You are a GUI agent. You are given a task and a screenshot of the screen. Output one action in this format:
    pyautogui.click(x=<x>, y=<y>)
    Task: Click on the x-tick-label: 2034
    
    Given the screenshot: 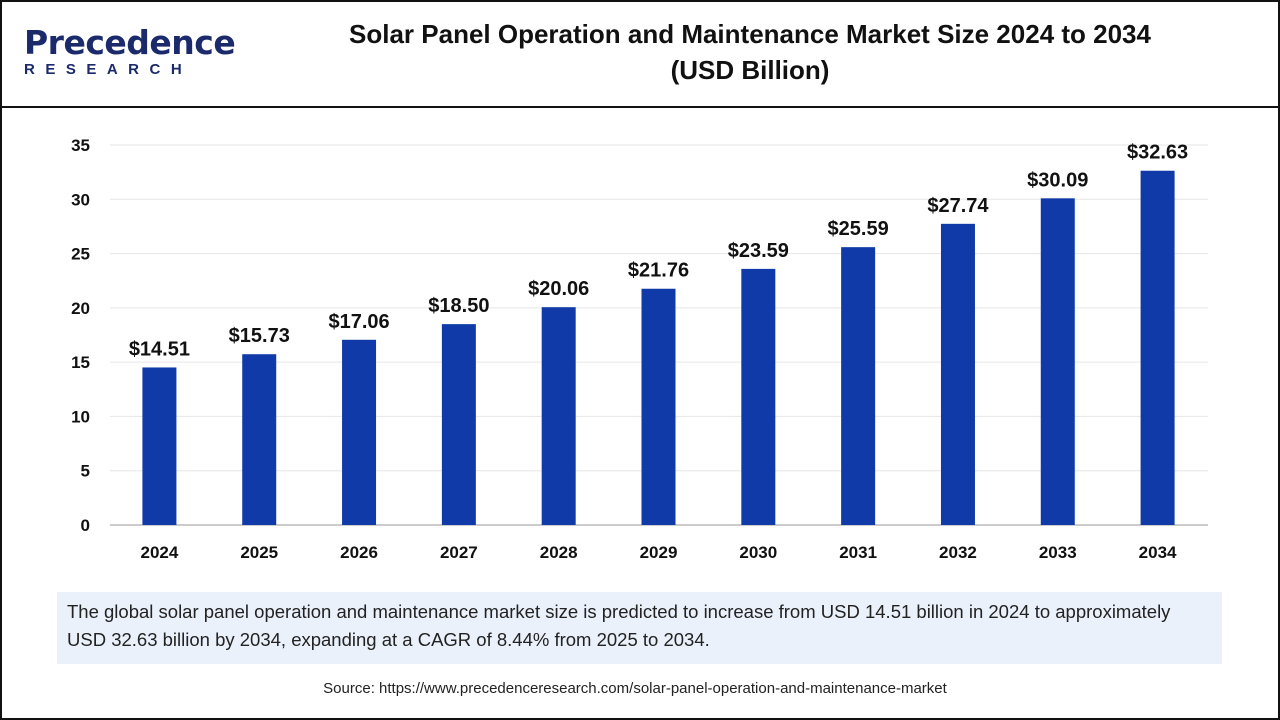 What is the action you would take?
    pyautogui.click(x=1158, y=552)
    